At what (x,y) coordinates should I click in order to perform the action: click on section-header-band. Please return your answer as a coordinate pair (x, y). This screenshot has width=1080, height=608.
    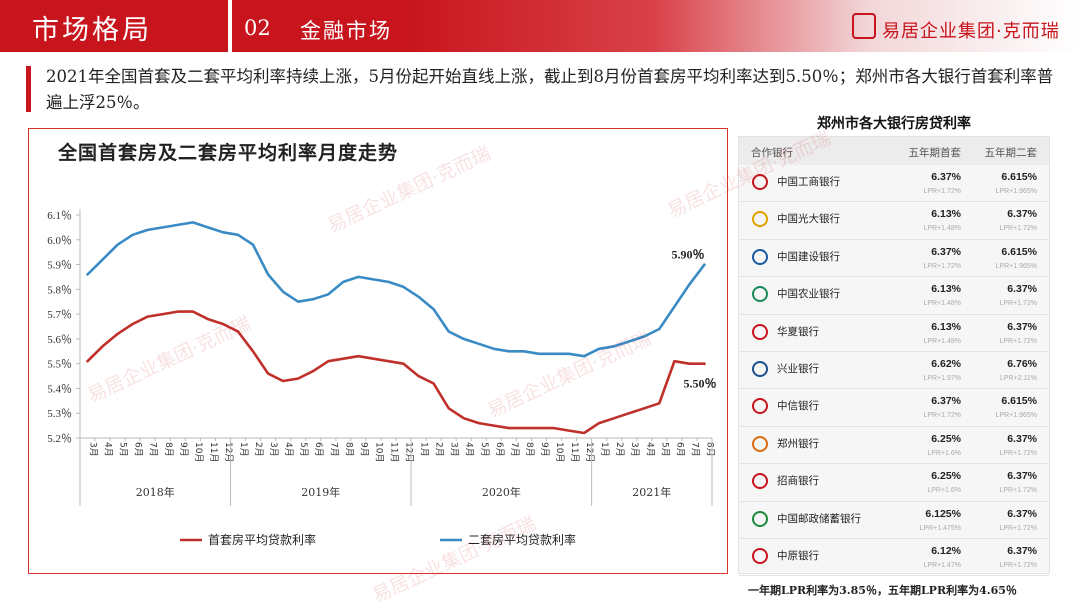
    Looking at the image, I should click on (114, 26).